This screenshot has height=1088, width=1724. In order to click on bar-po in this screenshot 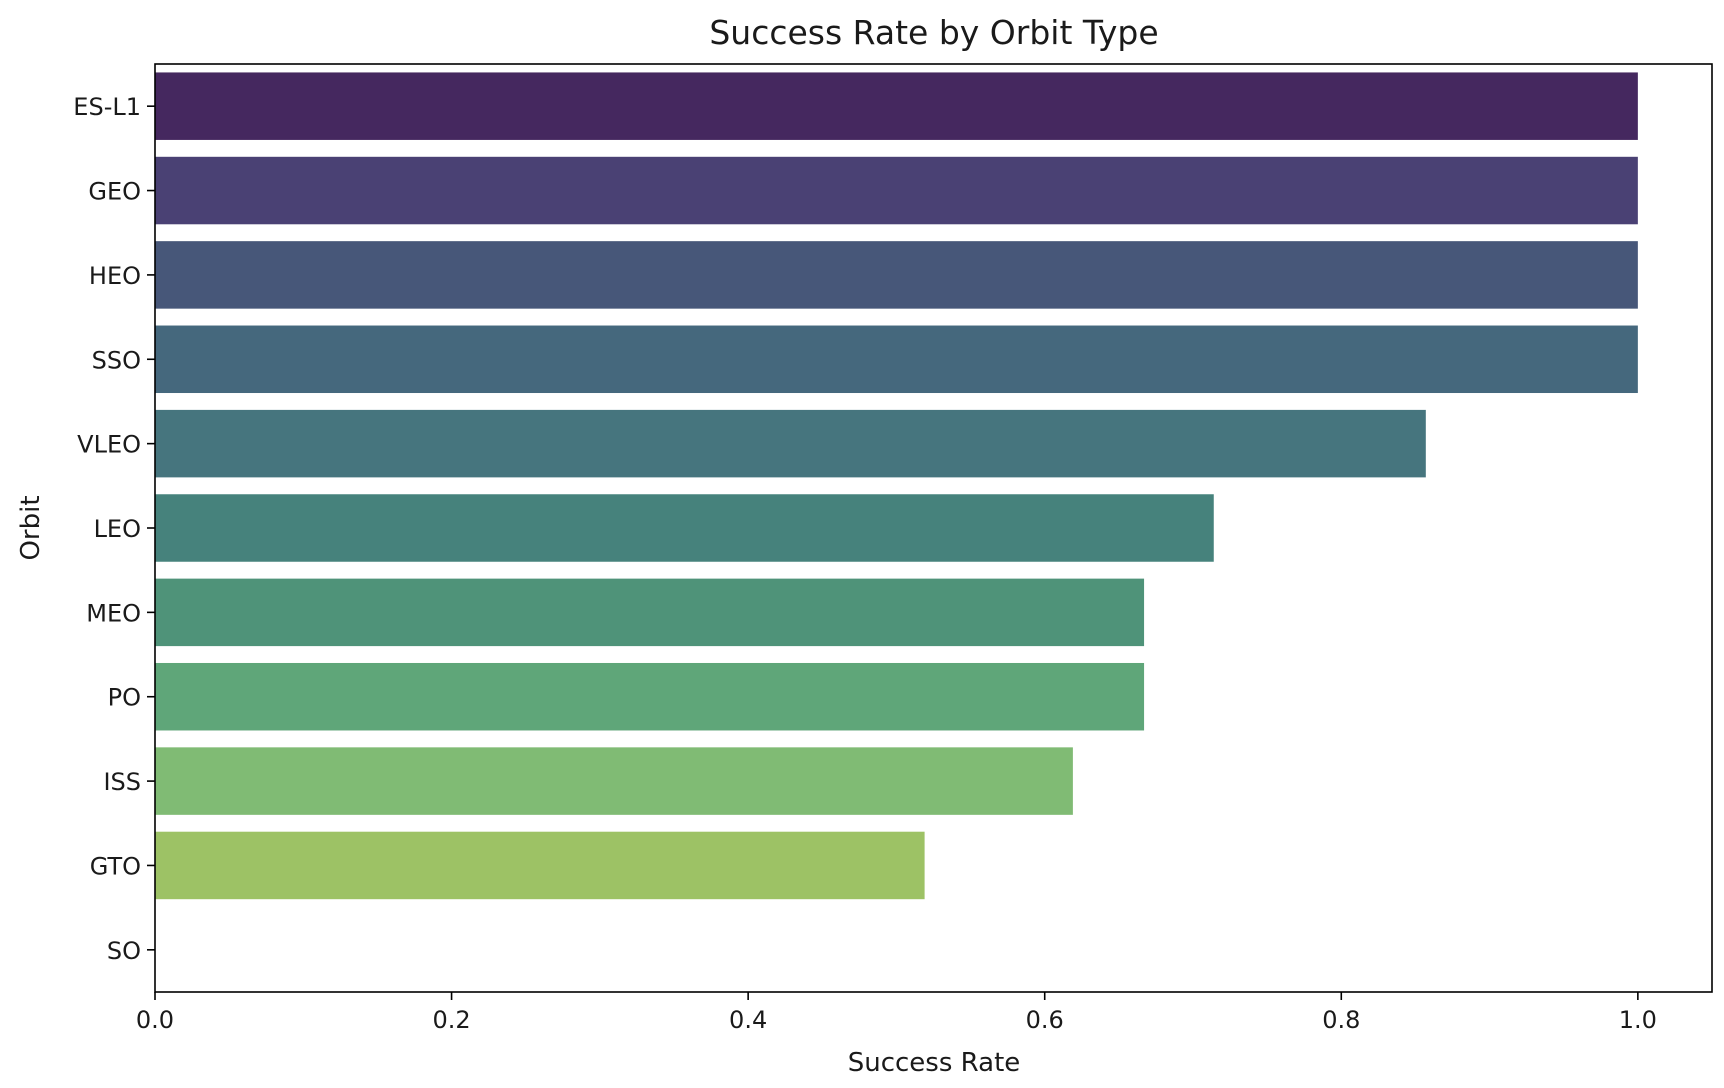, I will do `click(650, 696)`.